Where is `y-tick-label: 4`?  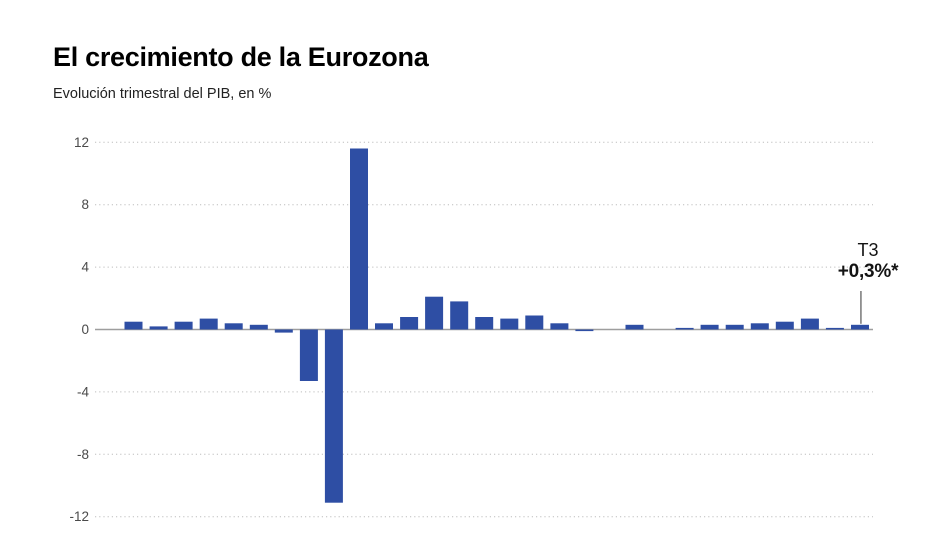
y-tick-label: 4 is located at coordinates (85, 267).